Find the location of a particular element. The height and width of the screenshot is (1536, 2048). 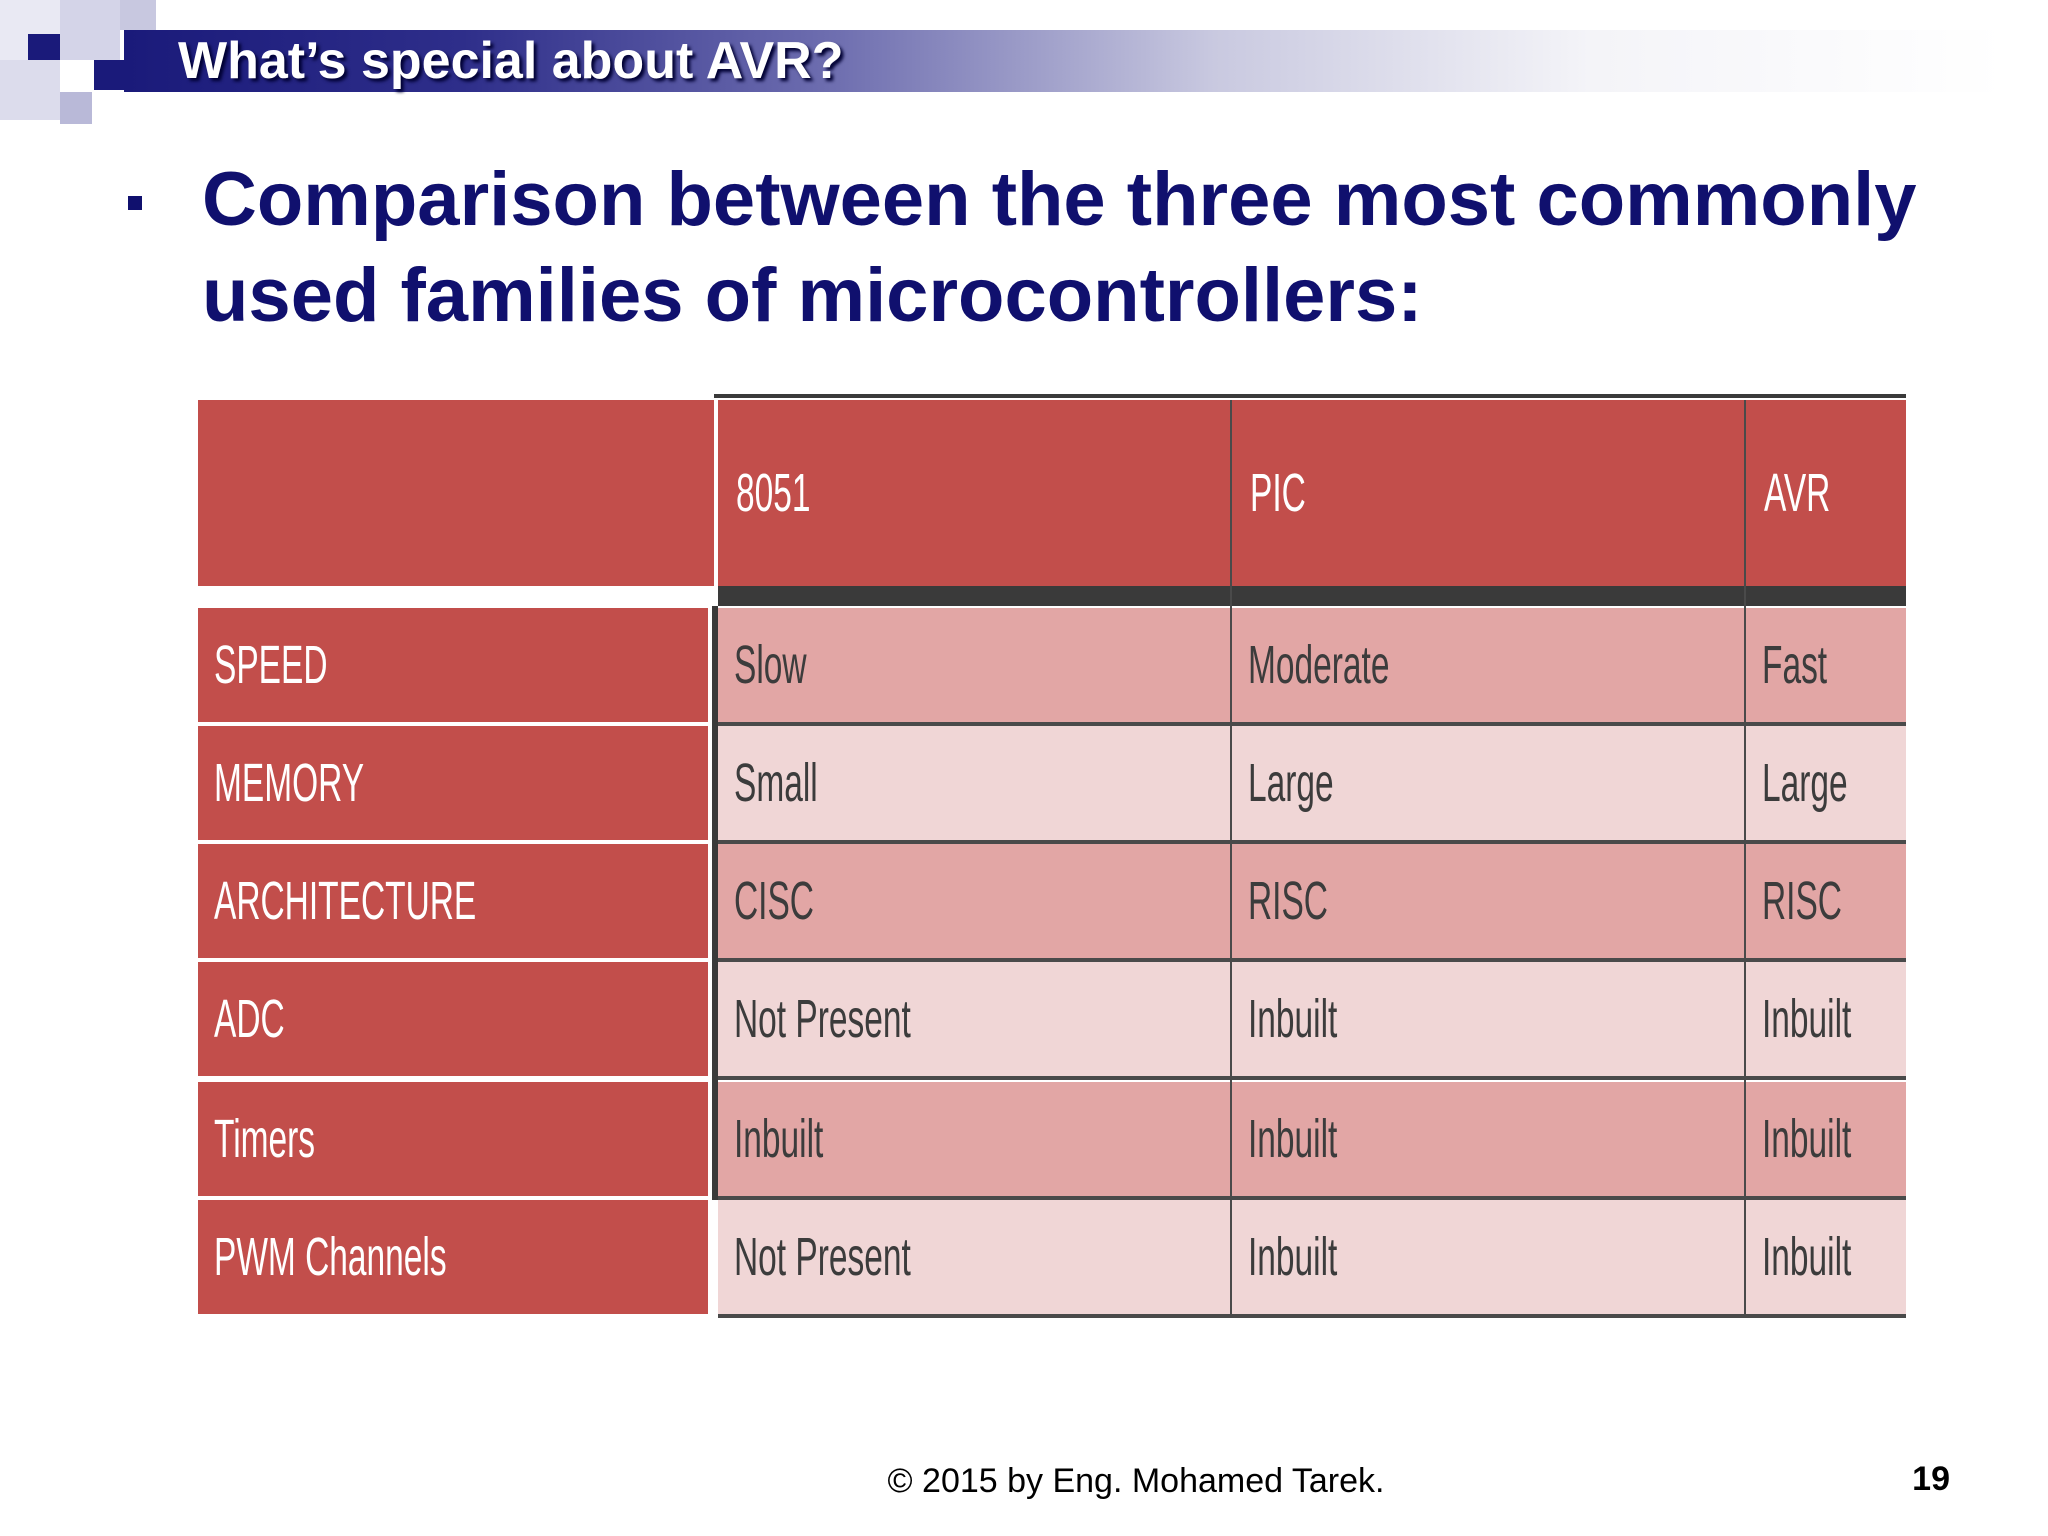

column-header: AVR is located at coordinates (1826, 493).